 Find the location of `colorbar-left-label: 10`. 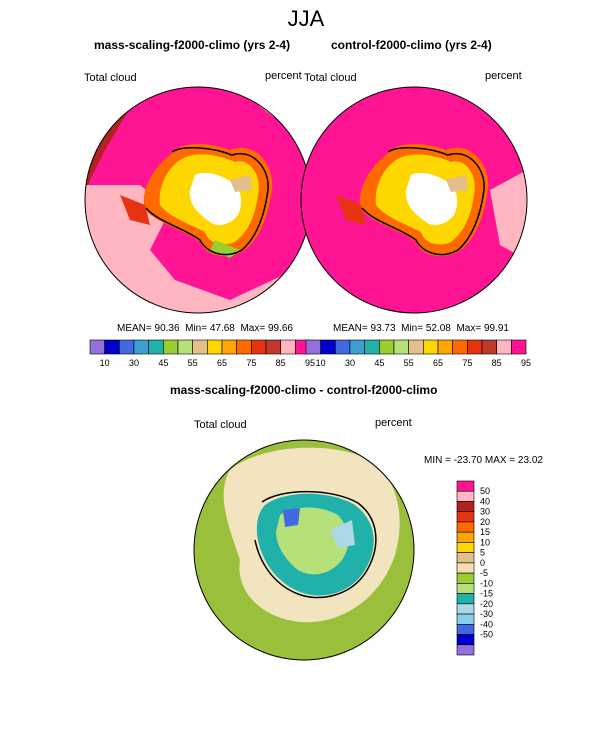

colorbar-left-label: 10 is located at coordinates (105, 363).